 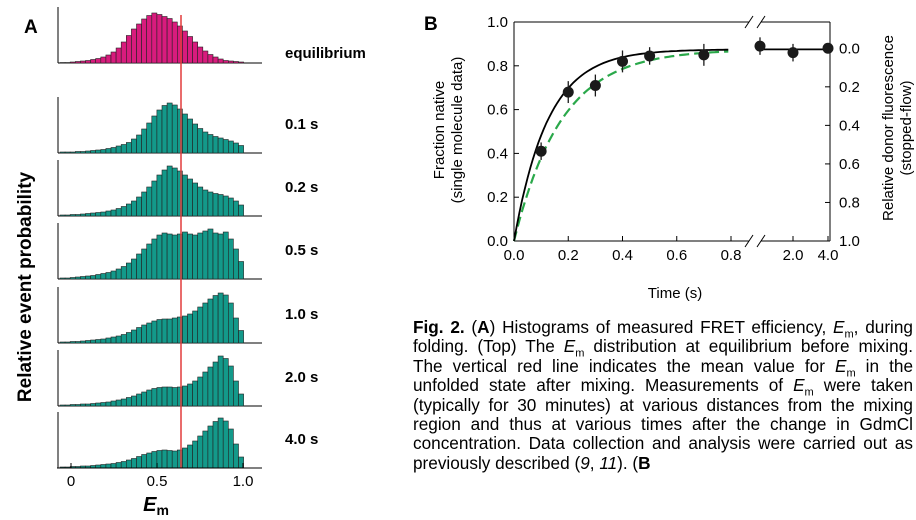 What do you see at coordinates (187, 378) in the screenshot?
I see `histogram: 2.0 s` at bounding box center [187, 378].